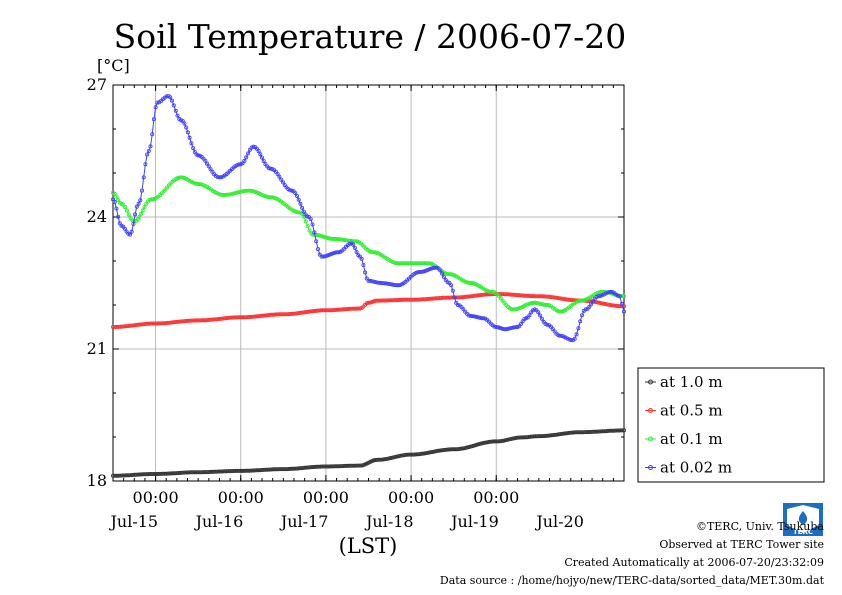 Image resolution: width=842 pixels, height=595 pixels. What do you see at coordinates (113, 65) in the screenshot?
I see `y-axis-unit-label: [°C]` at bounding box center [113, 65].